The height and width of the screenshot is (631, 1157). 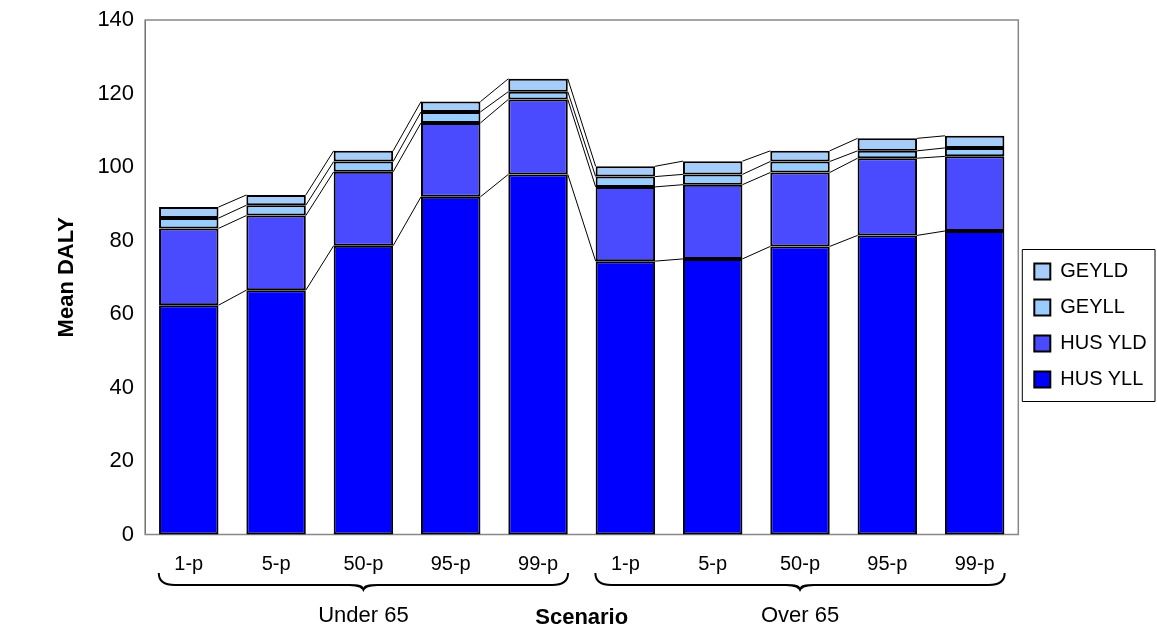 I want to click on y-tick-label: 60, so click(x=122, y=313).